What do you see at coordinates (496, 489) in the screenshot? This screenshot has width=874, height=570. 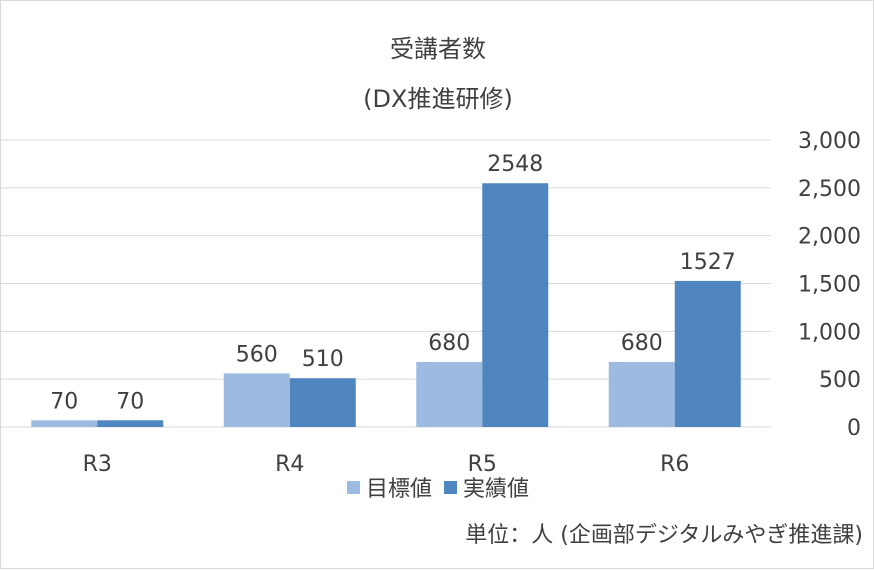 I see `legend-label-actual: 実績値` at bounding box center [496, 489].